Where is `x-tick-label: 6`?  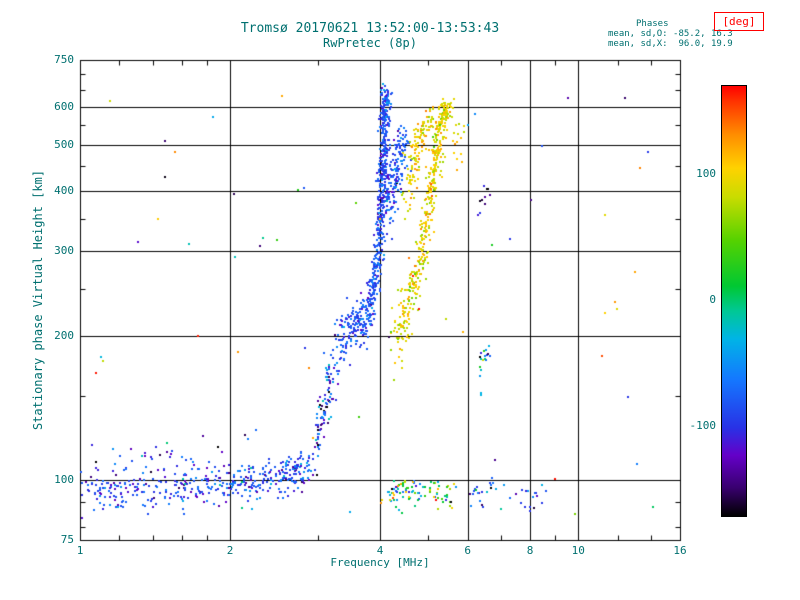
x-tick-label: 6 is located at coordinates (468, 550).